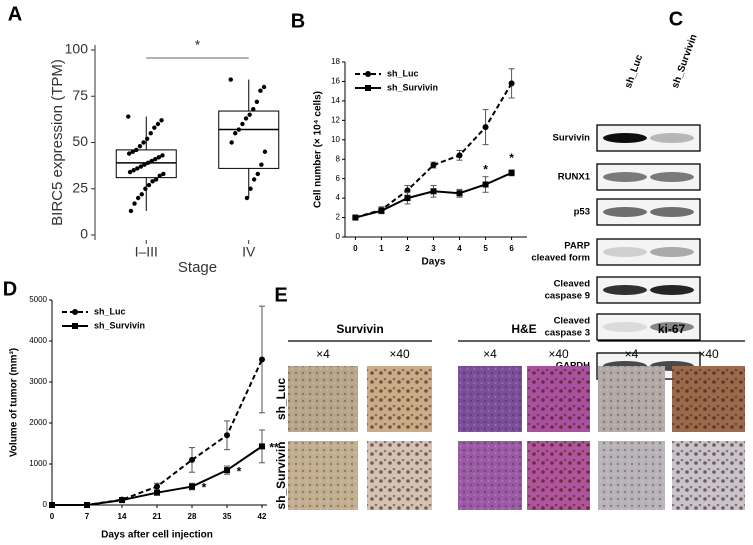 The width and height of the screenshot is (753, 545). What do you see at coordinates (38, 340) in the screenshot?
I see `y-tick-label: 4000` at bounding box center [38, 340].